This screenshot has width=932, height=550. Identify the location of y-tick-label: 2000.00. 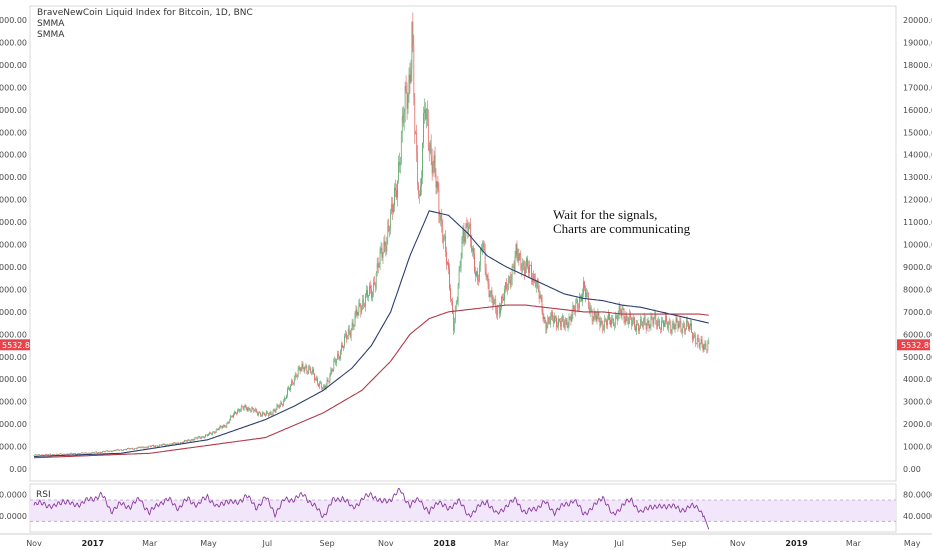
(13, 424).